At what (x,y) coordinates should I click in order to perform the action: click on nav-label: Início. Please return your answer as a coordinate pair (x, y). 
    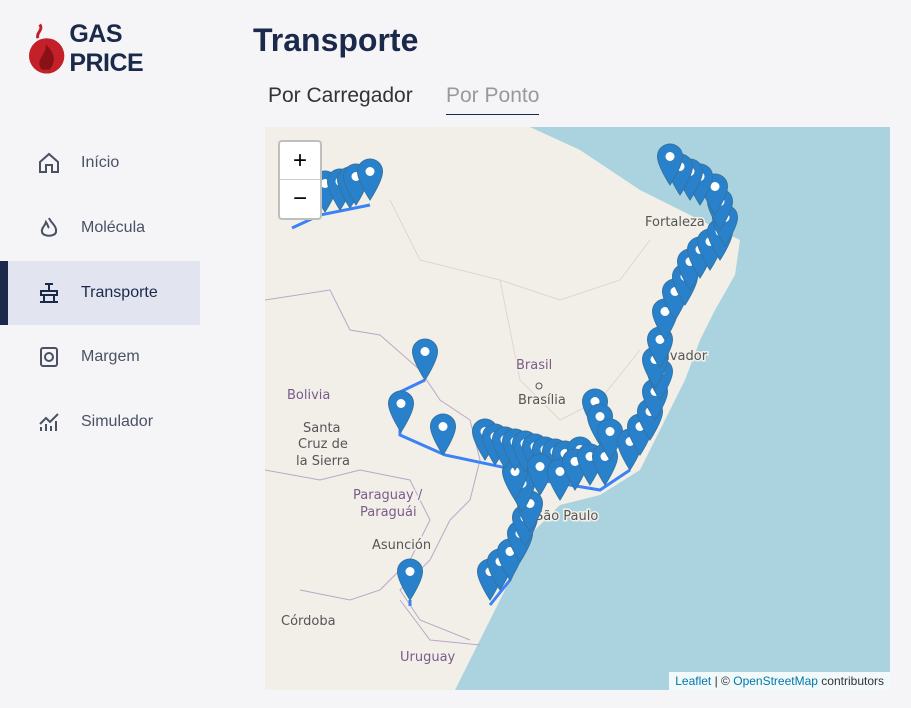
    Looking at the image, I should click on (100, 162).